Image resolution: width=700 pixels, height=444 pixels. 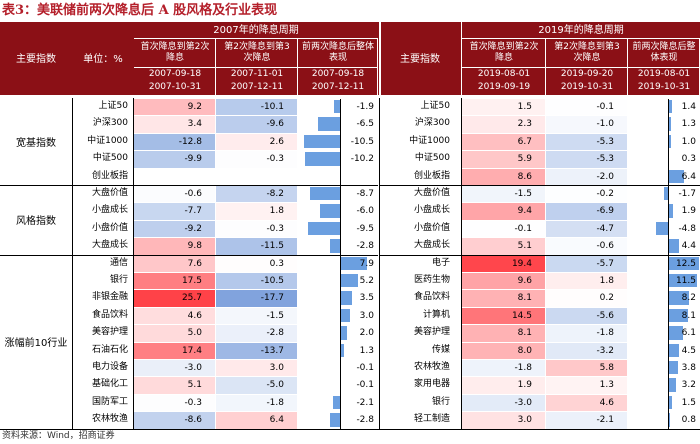 I want to click on value-2019-col-second: 5.8, so click(x=606, y=368).